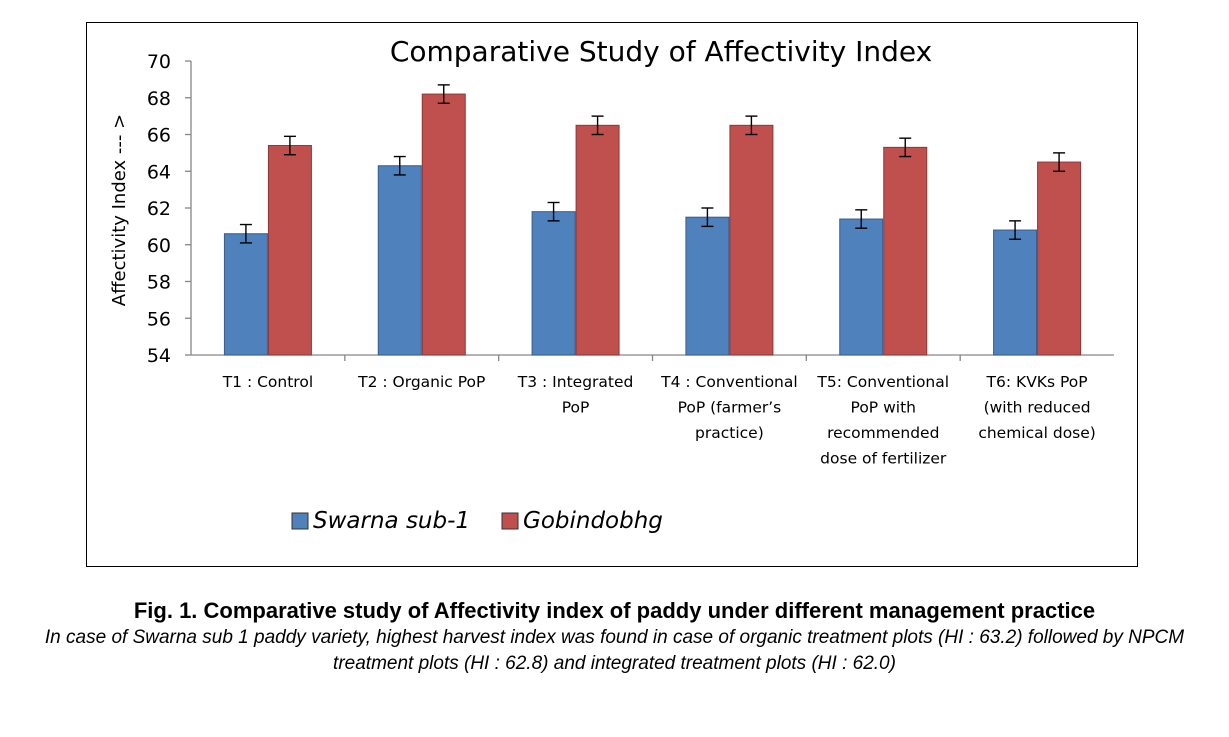 This screenshot has height=737, width=1229. What do you see at coordinates (575, 395) in the screenshot?
I see `x-tick-label: T3 : Integrated PoP` at bounding box center [575, 395].